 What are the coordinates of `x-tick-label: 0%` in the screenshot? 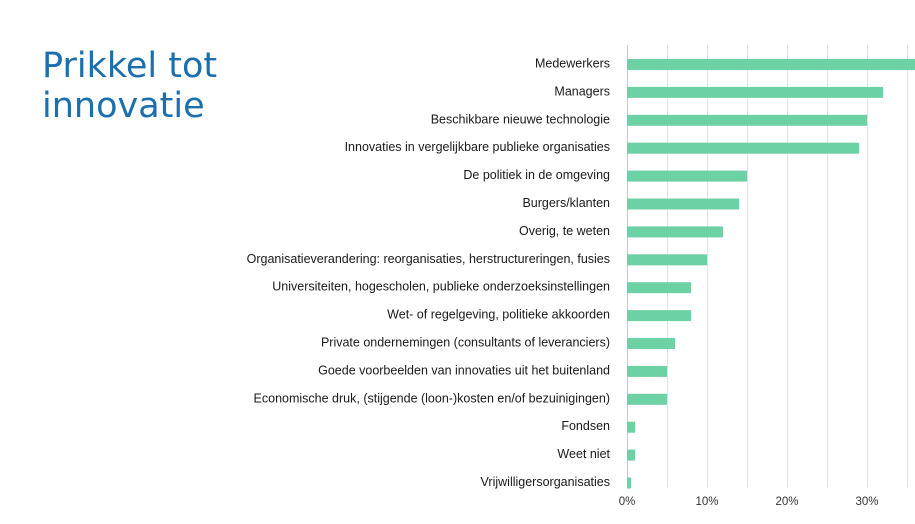 It's located at (627, 502).